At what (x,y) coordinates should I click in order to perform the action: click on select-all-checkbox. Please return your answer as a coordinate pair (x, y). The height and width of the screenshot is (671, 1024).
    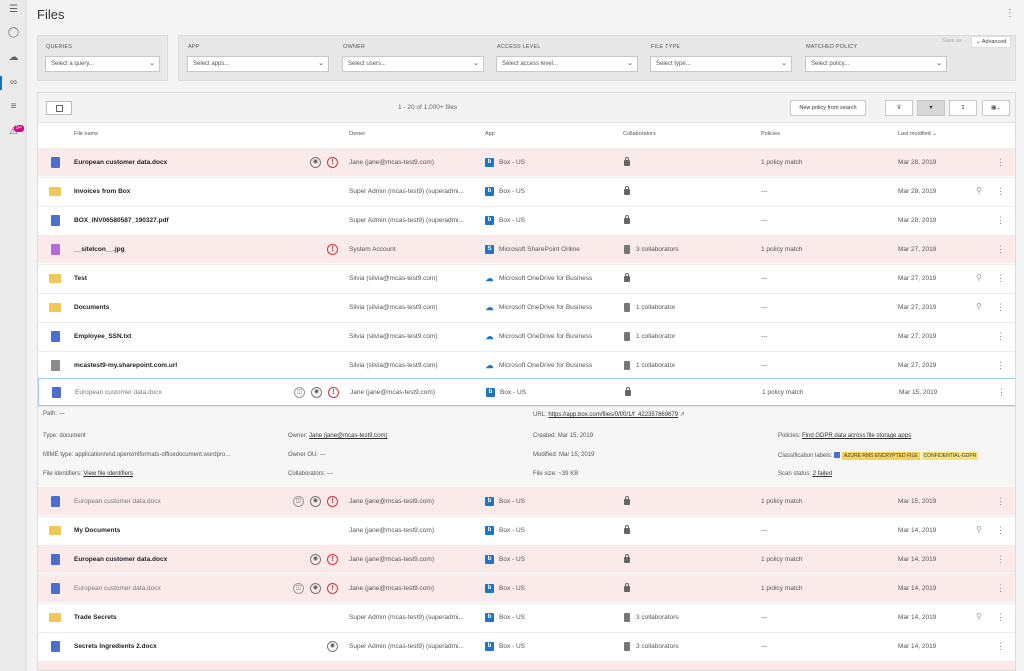
    Looking at the image, I should click on (59, 108).